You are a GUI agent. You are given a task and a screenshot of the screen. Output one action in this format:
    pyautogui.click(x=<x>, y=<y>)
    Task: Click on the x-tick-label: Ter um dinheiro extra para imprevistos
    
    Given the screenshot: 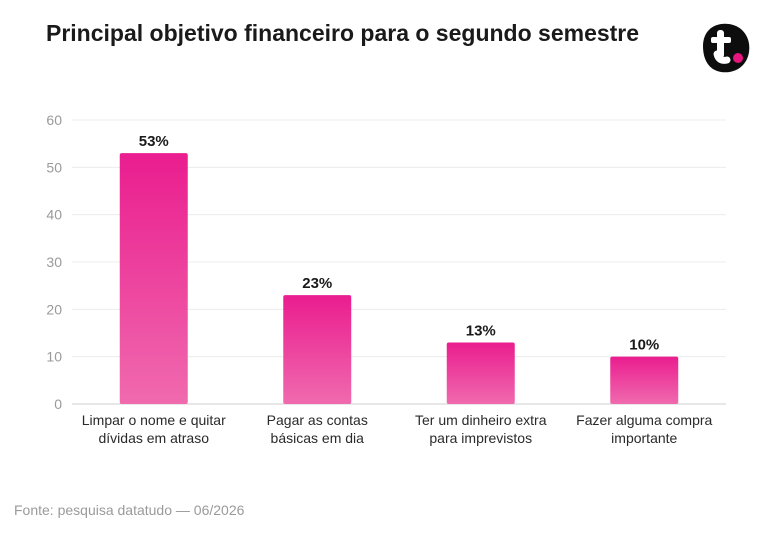 What is the action you would take?
    pyautogui.click(x=480, y=429)
    